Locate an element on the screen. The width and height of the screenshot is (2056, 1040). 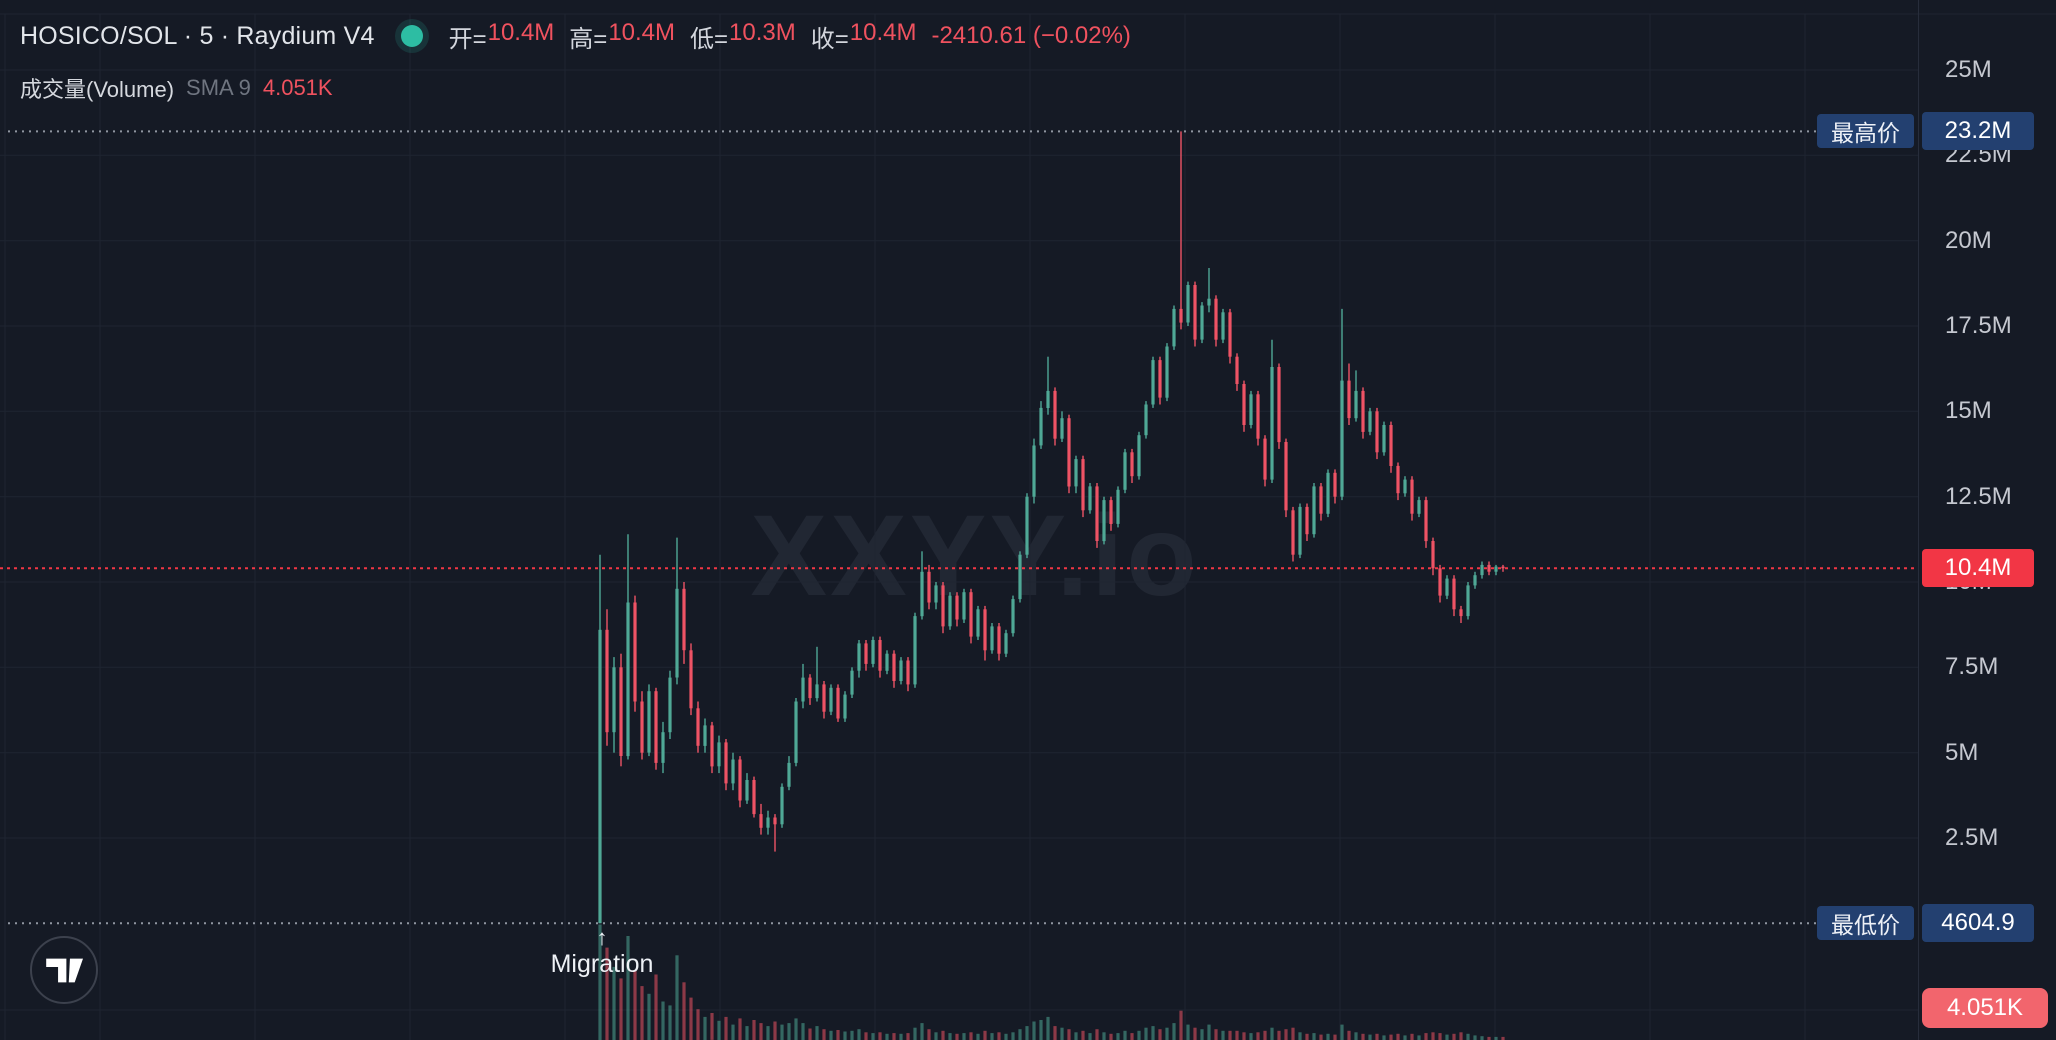
ohlc-open-value: 10.4M is located at coordinates (521, 32).